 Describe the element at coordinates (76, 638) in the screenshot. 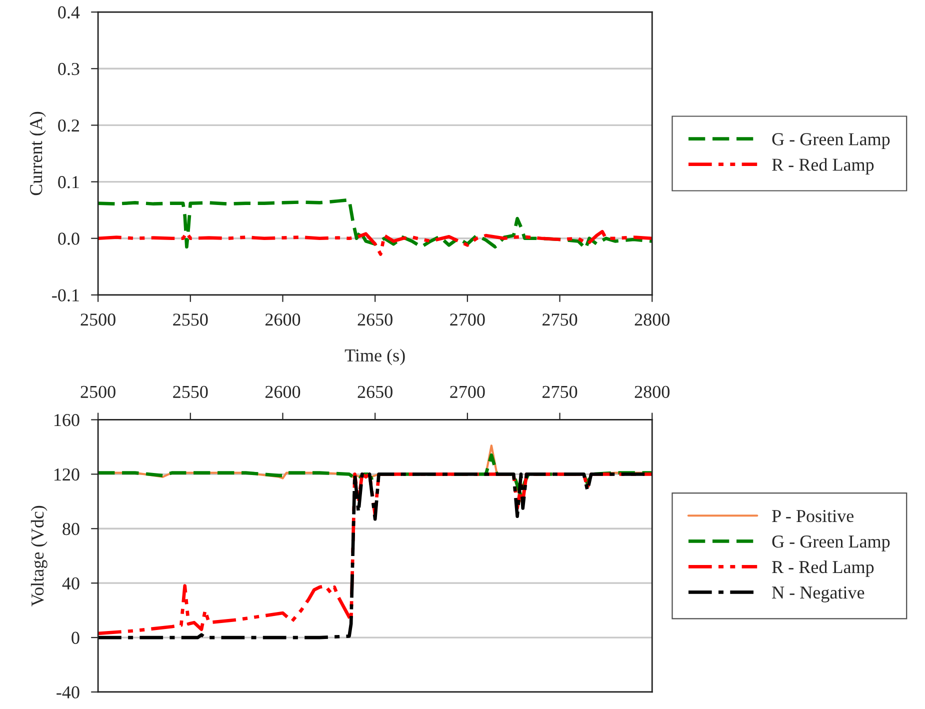

I see `y-tick-label: 0` at that location.